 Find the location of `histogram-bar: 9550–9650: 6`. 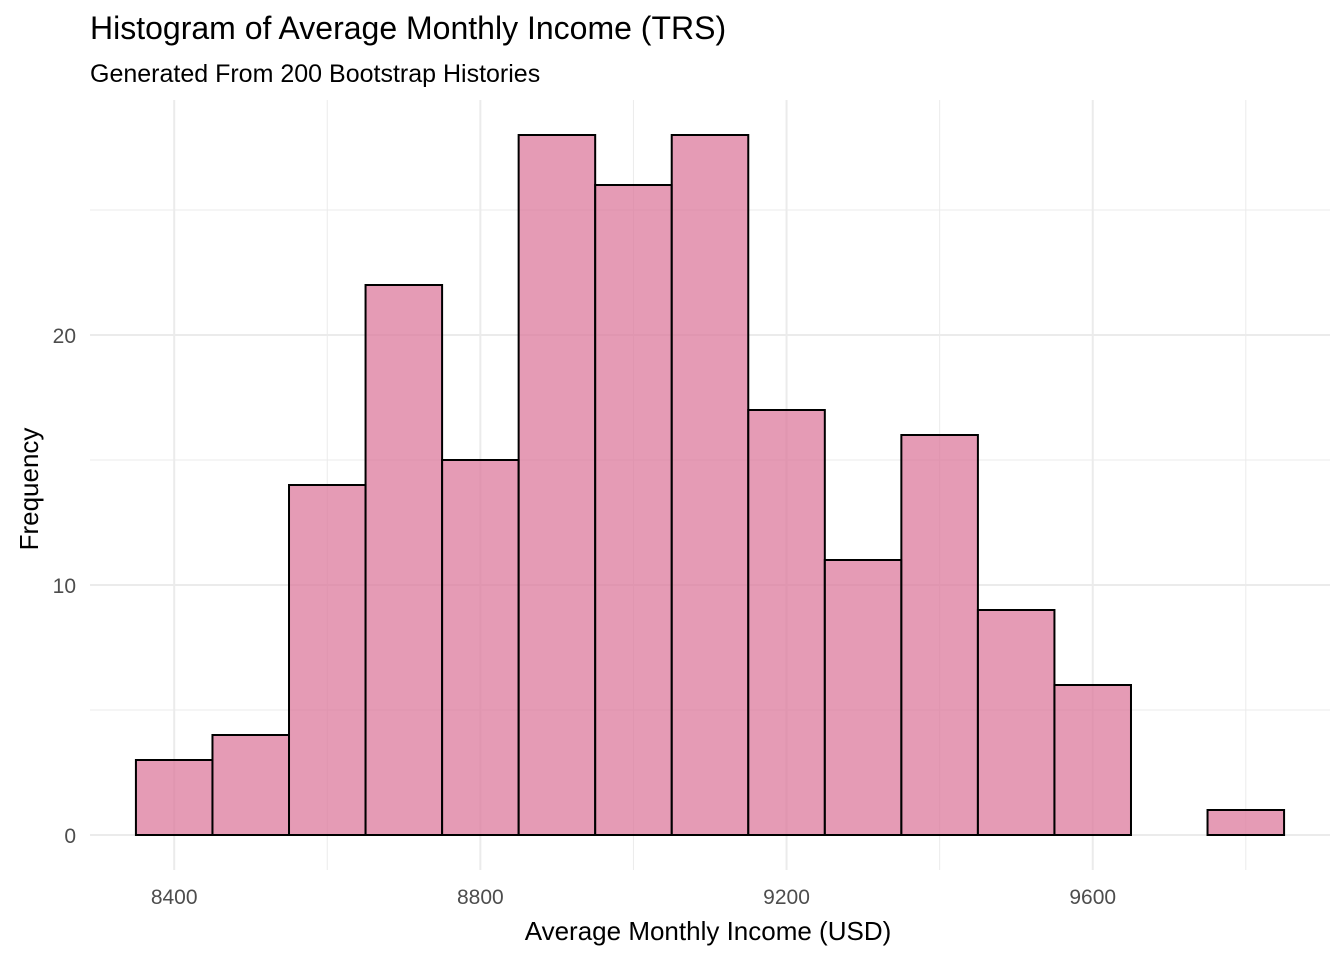

histogram-bar: 9550–9650: 6 is located at coordinates (1092, 760).